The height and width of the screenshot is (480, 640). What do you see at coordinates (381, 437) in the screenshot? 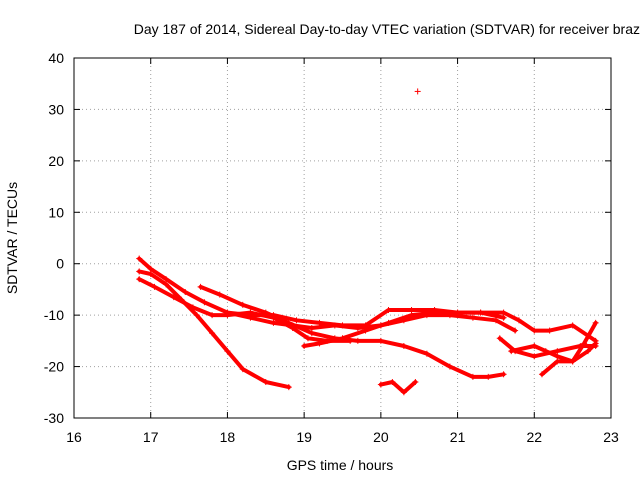
I see `x-tick-label: 20` at bounding box center [381, 437].